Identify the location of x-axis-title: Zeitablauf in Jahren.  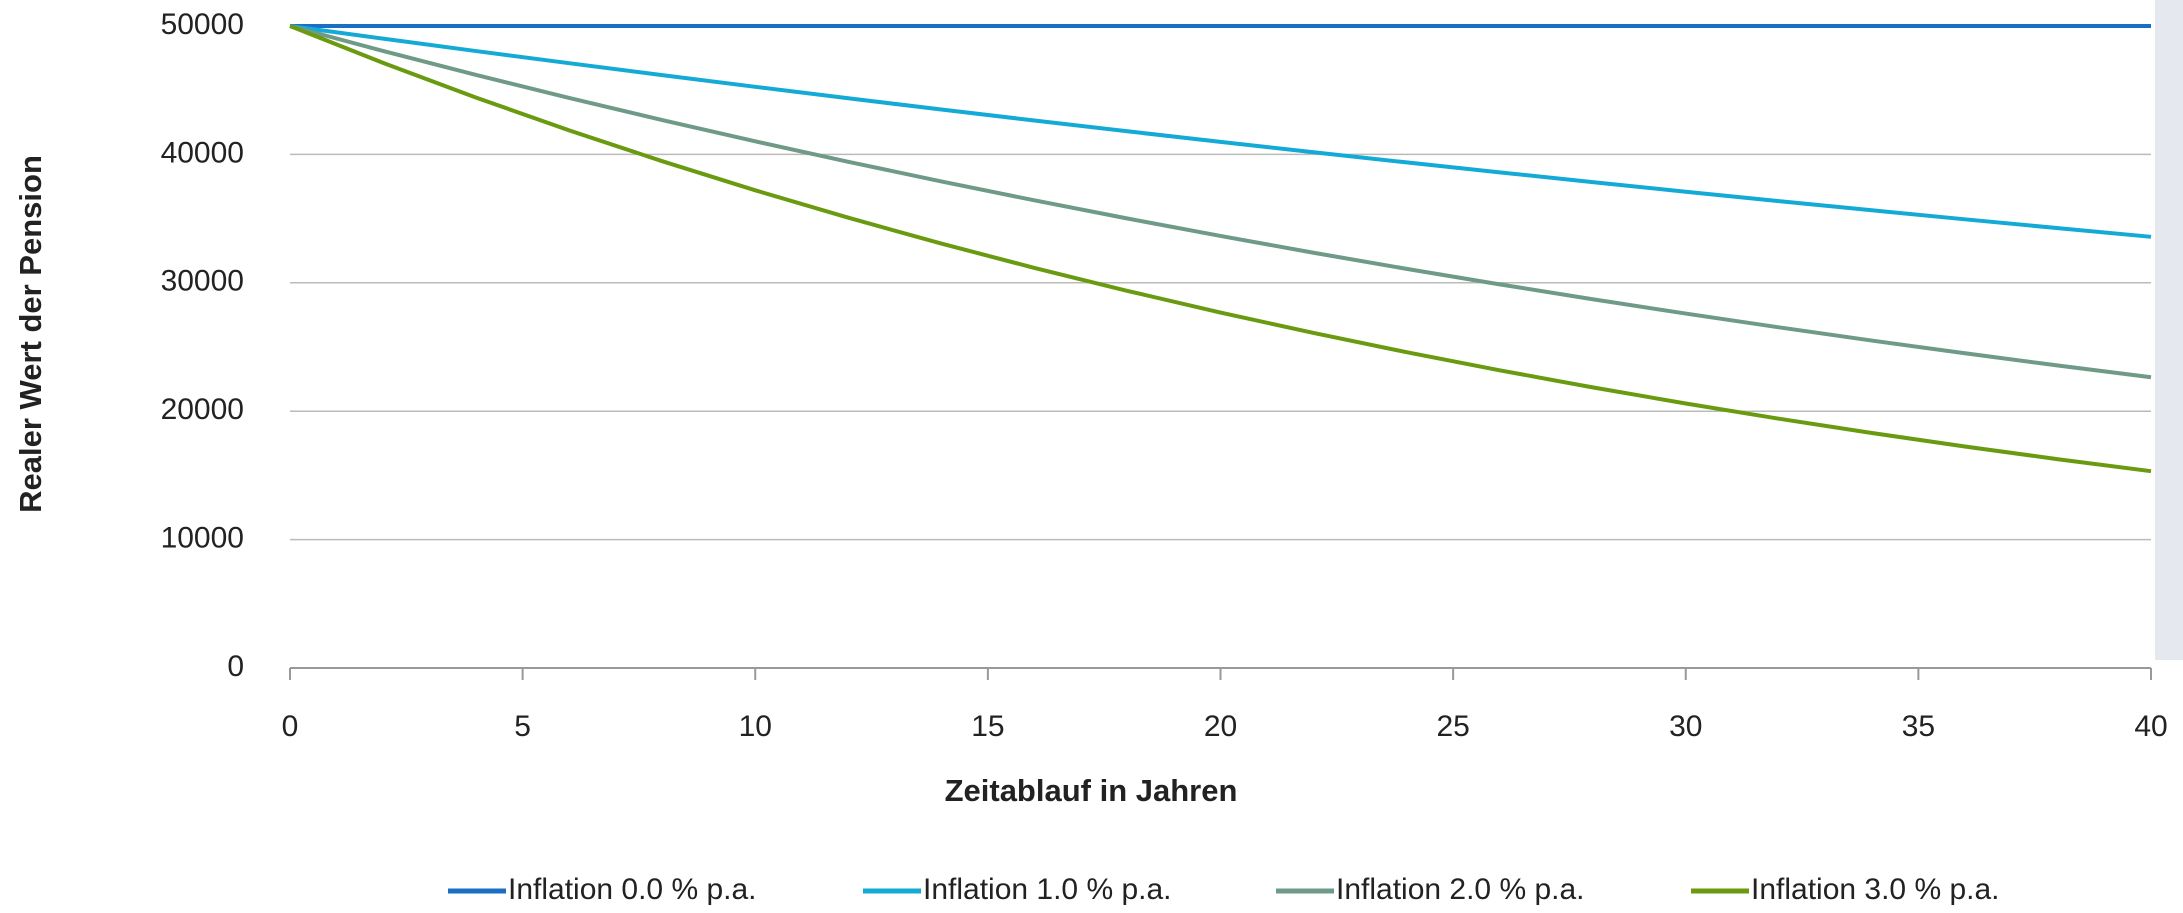
(1091, 790).